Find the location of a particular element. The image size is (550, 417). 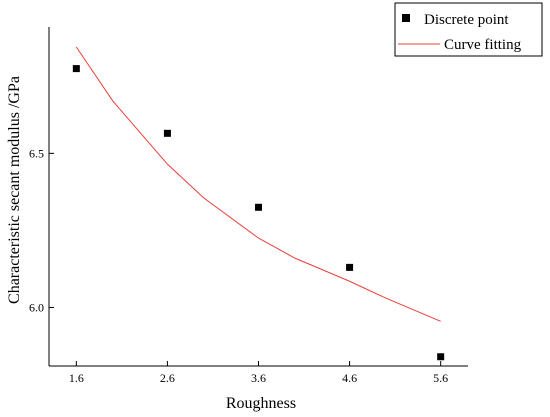

x-tick-label: 3.6 is located at coordinates (258, 378).